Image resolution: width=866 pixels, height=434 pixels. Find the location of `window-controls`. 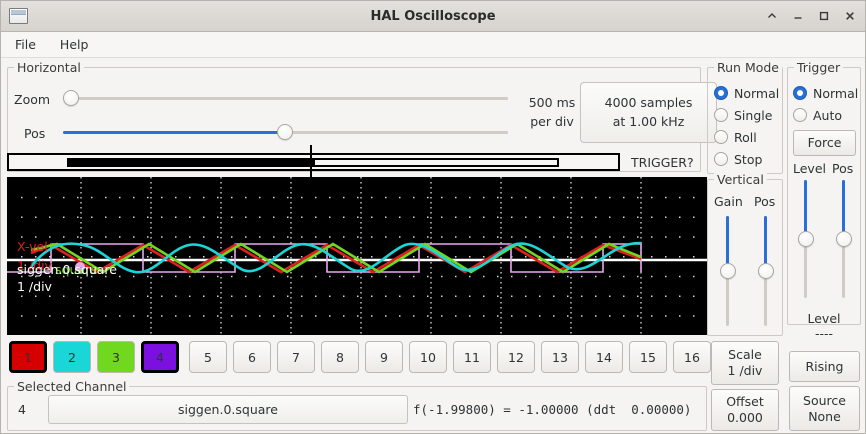

window-controls is located at coordinates (811, 16).